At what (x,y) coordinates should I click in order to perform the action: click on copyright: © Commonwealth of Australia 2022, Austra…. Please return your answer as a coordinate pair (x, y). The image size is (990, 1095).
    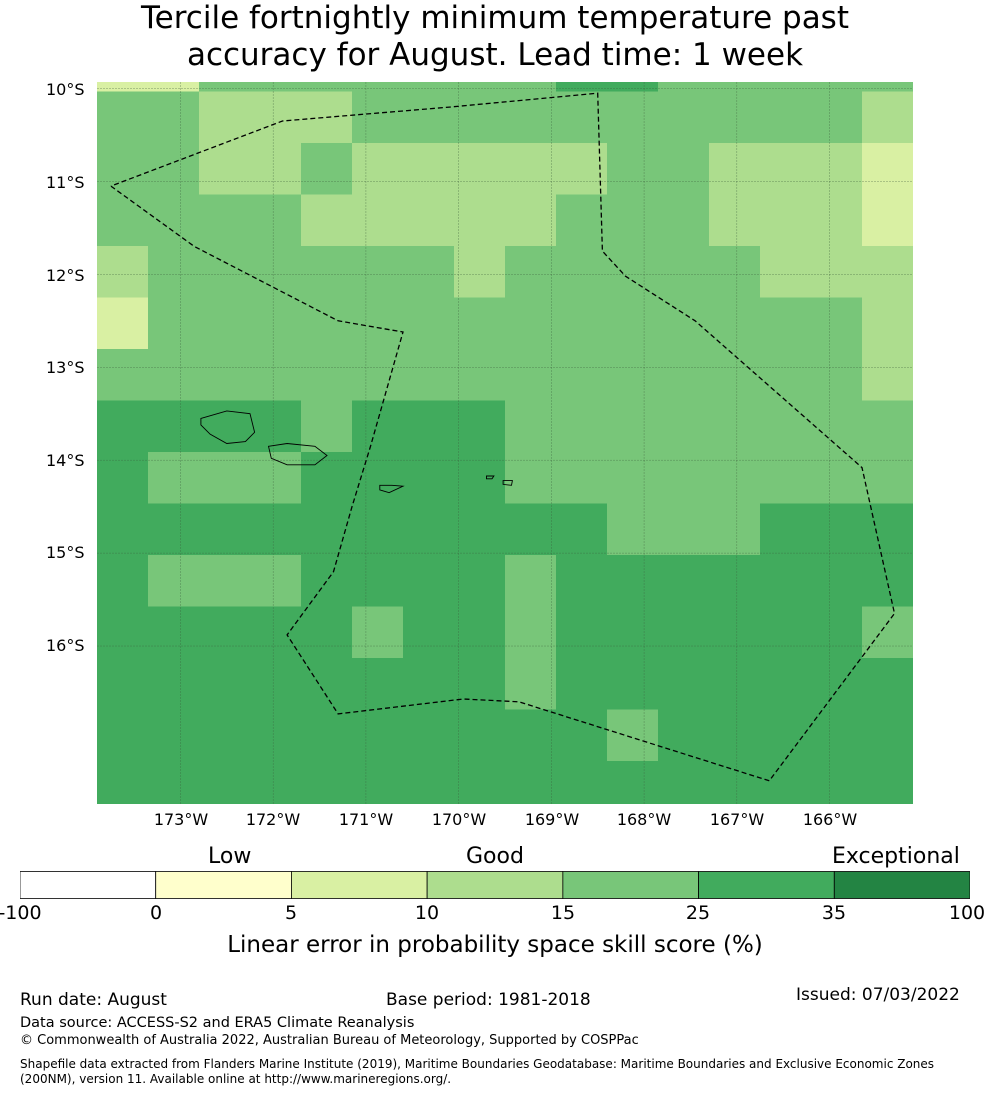
    Looking at the image, I should click on (329, 1040).